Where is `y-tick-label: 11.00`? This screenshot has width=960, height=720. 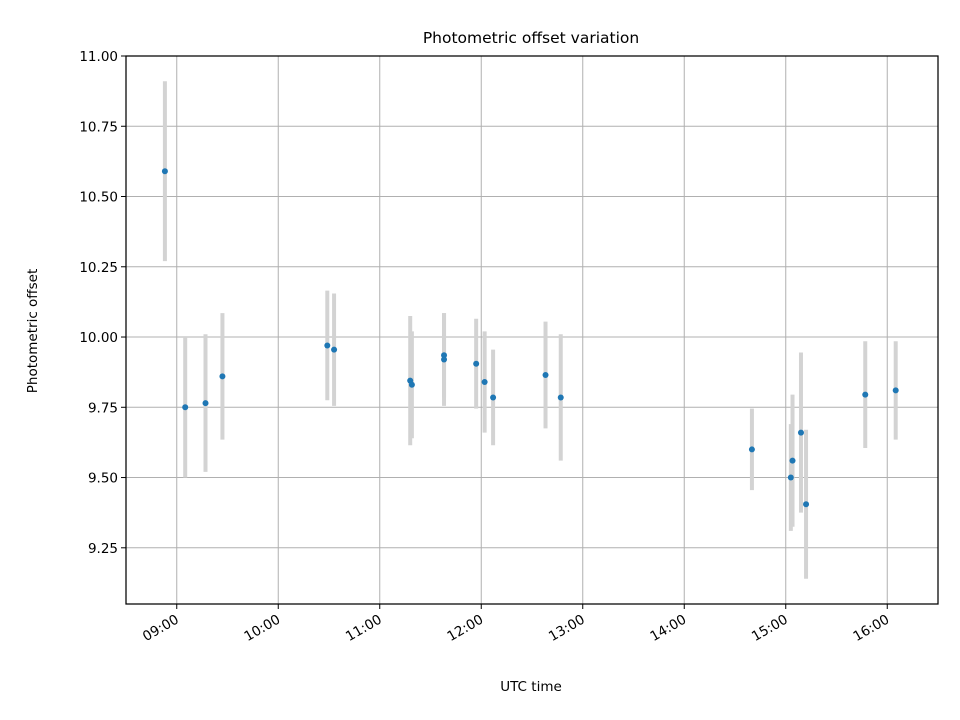 y-tick-label: 11.00 is located at coordinates (98, 57).